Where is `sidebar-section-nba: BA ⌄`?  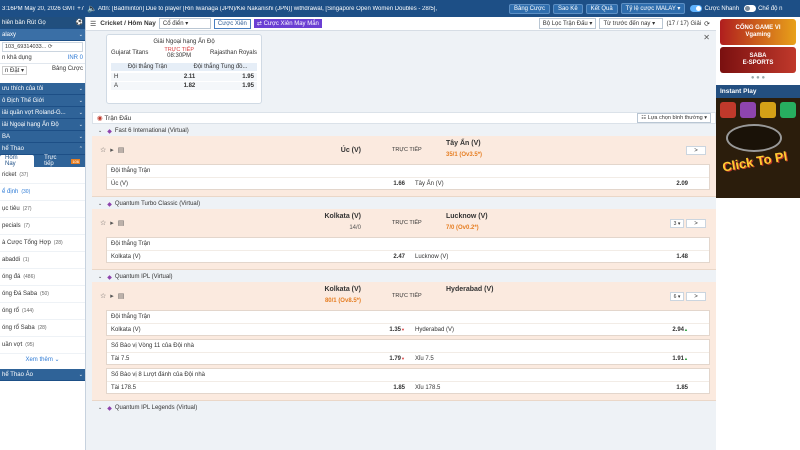 sidebar-section-nba: BA ⌄ is located at coordinates (42, 137).